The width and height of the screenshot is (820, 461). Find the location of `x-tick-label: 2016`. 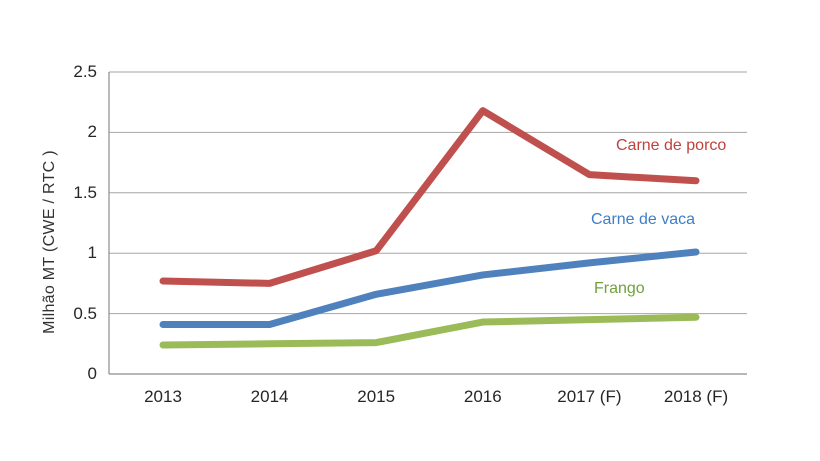

x-tick-label: 2016 is located at coordinates (482, 396).